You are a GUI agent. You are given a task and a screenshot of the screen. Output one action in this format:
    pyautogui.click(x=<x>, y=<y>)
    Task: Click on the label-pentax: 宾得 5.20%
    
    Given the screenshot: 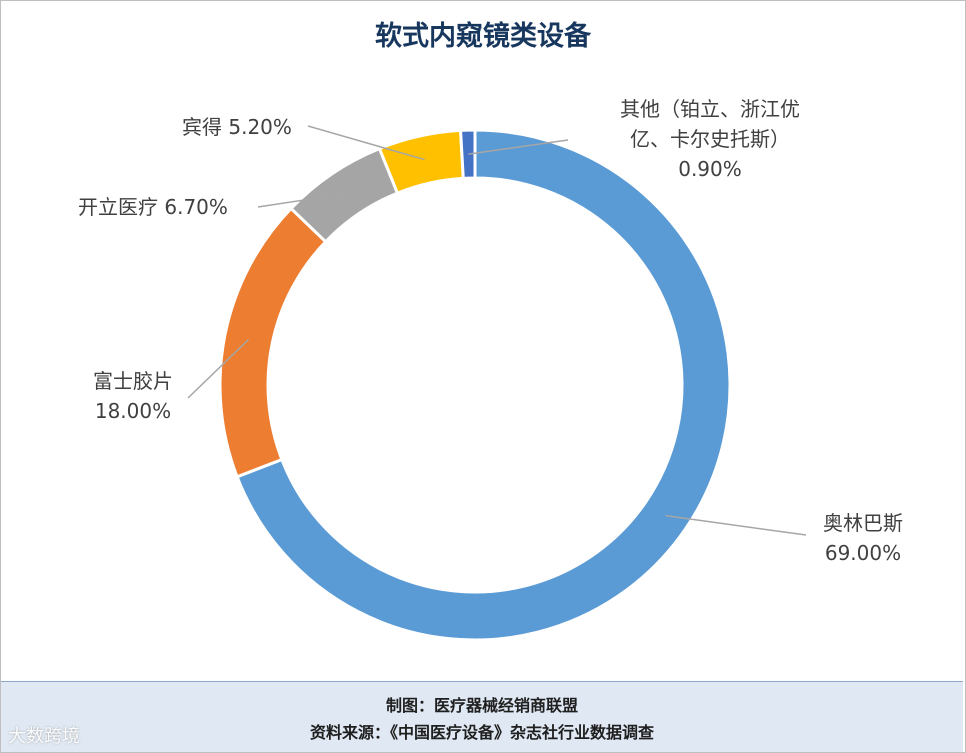 What is the action you would take?
    pyautogui.click(x=237, y=127)
    